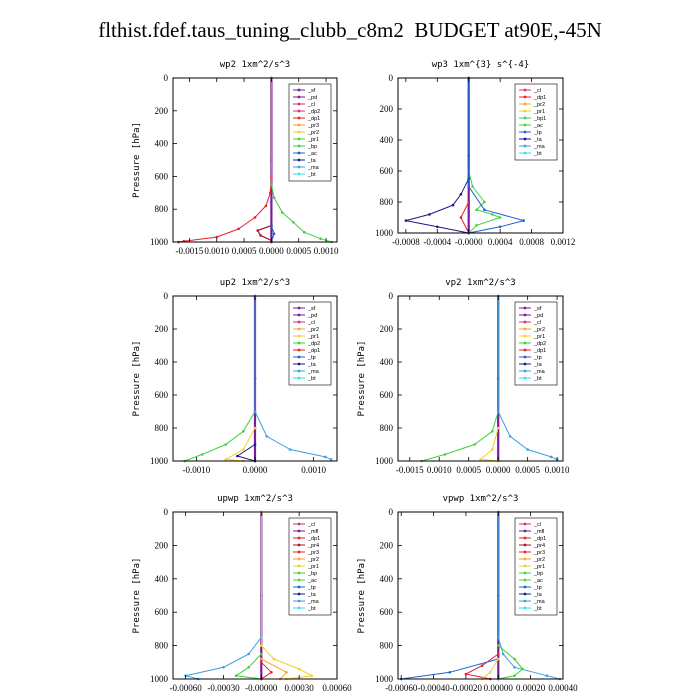 This screenshot has width=700, height=700. I want to click on x-tick-label: -0.0015, so click(410, 470).